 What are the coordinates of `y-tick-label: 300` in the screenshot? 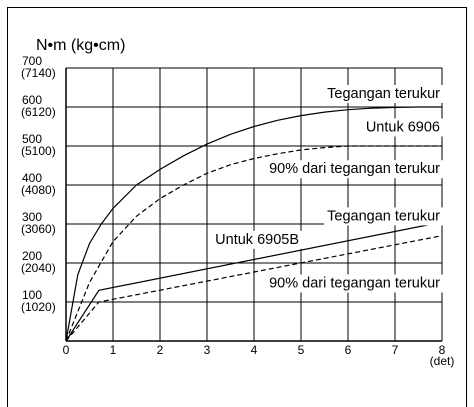 It's located at (32, 217).